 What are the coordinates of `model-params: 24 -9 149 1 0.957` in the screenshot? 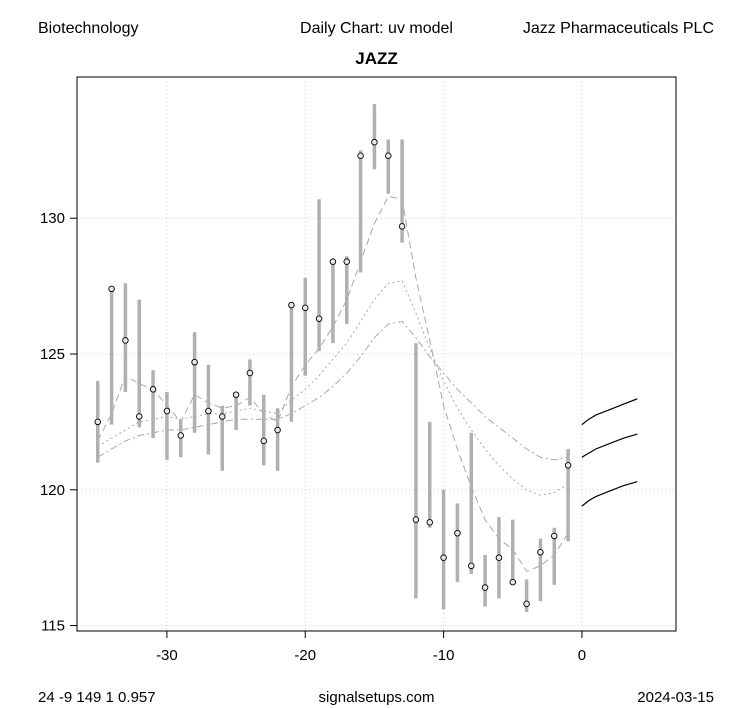 It's located at (97, 697).